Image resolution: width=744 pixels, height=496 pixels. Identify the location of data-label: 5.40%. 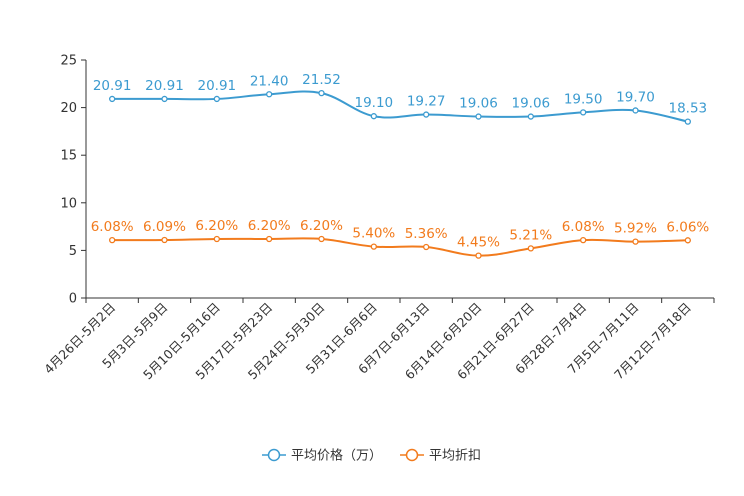
(373, 234).